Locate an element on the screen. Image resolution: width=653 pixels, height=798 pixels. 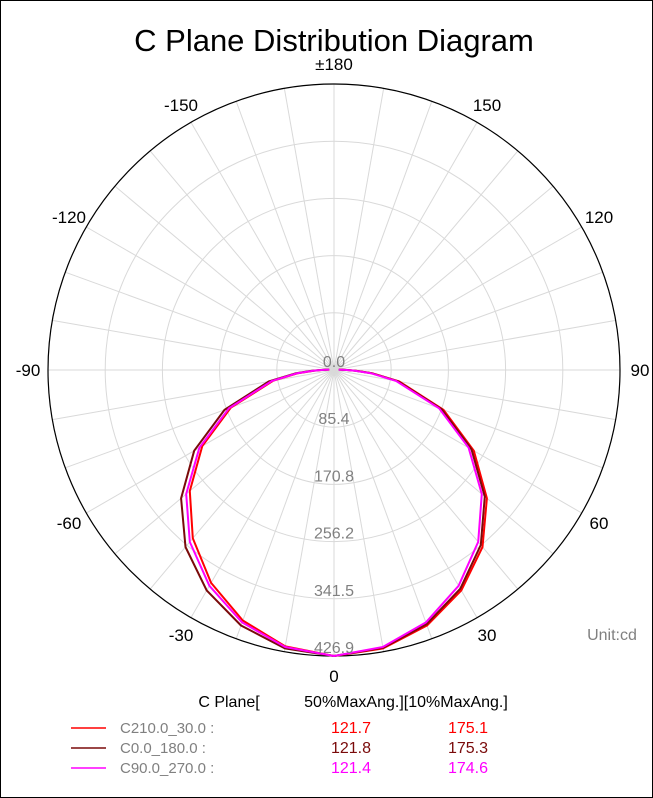
radial-tick-labels: 0.0 85.4 170.8 256.2 341.5 426.9 is located at coordinates (334, 505).